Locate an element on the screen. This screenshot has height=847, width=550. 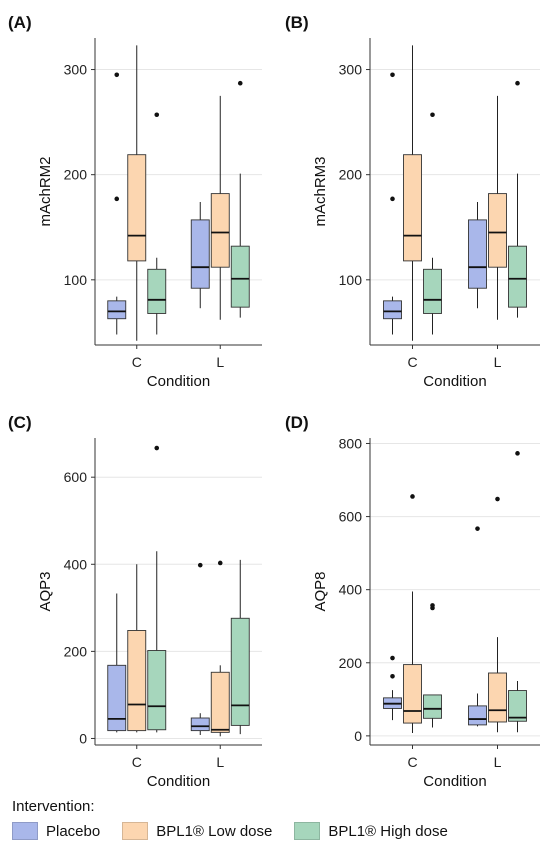
legend-item-low-dose: BPL1® Low dose is located at coordinates (197, 831).